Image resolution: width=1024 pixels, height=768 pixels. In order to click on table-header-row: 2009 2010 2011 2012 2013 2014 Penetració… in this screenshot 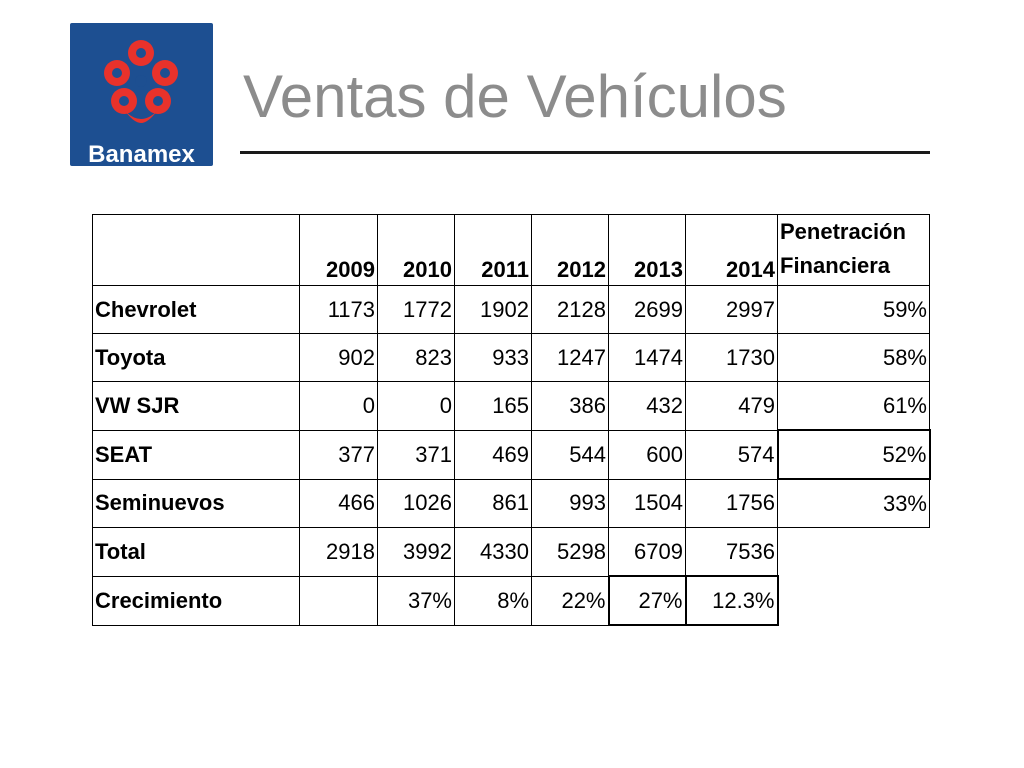, I will do `click(511, 250)`.